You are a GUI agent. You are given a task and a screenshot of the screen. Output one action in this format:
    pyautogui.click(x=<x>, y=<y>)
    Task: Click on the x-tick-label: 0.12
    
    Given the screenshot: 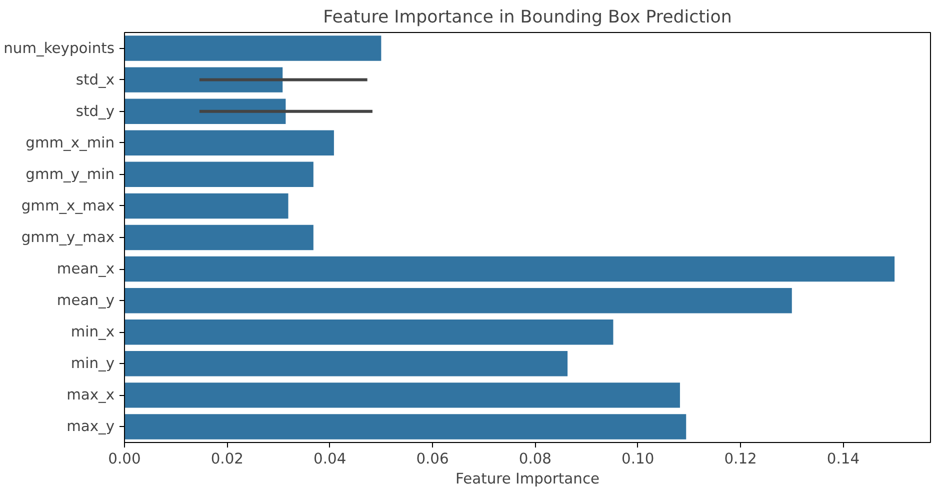 What is the action you would take?
    pyautogui.click(x=740, y=459)
    